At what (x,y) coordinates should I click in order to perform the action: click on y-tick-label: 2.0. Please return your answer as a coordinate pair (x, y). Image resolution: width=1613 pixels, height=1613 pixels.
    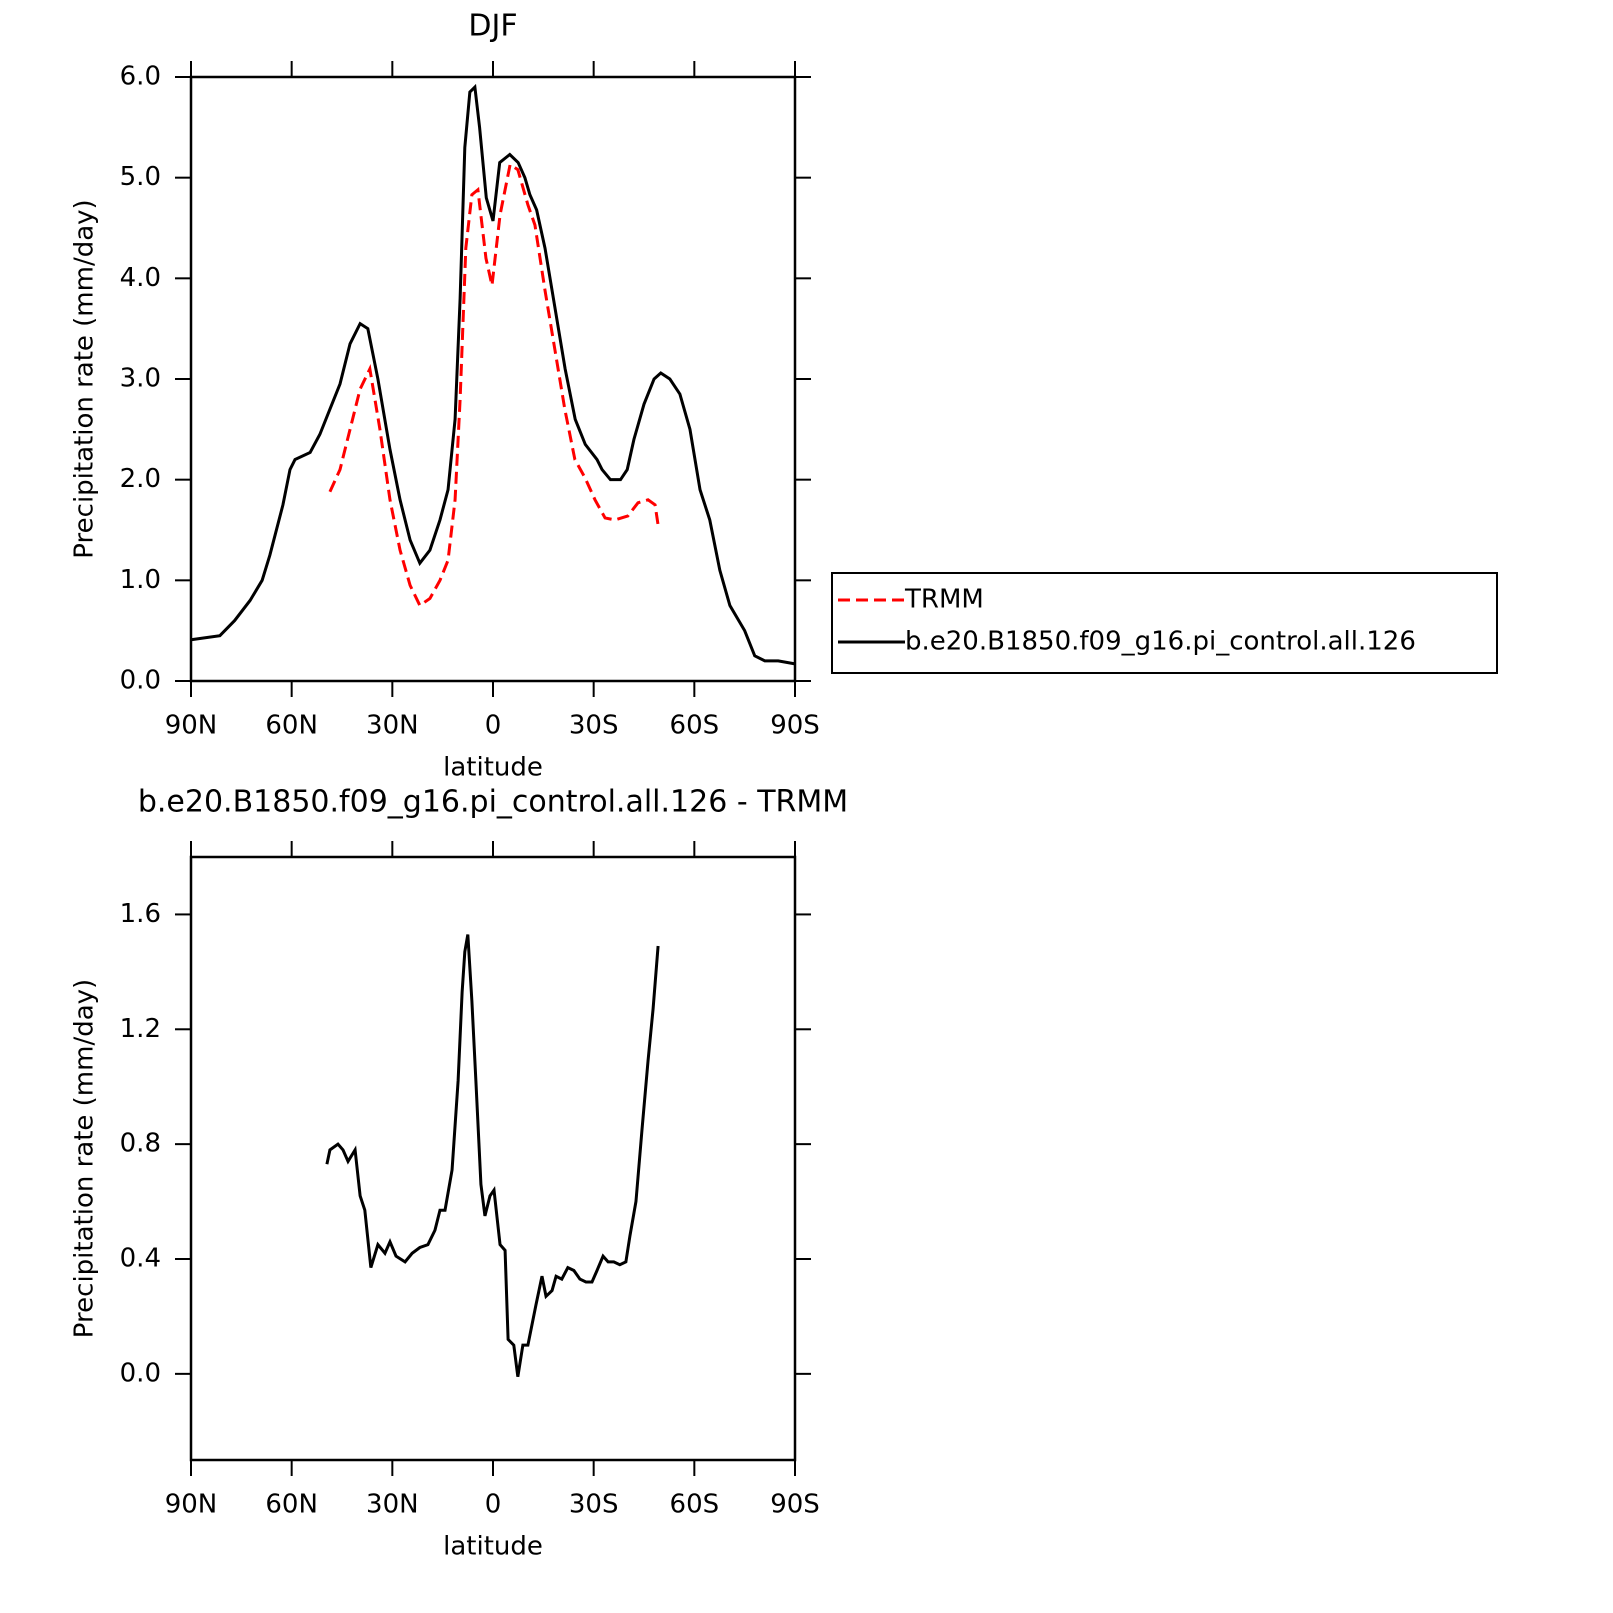
    Looking at the image, I should click on (140, 479).